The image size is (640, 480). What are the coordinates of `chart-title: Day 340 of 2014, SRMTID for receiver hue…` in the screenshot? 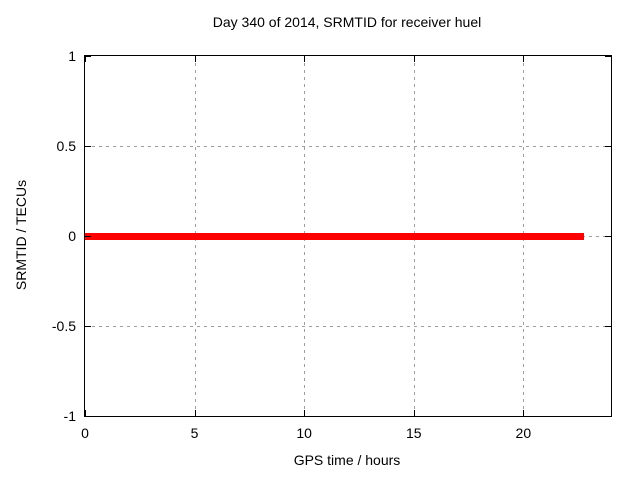 It's located at (347, 22).